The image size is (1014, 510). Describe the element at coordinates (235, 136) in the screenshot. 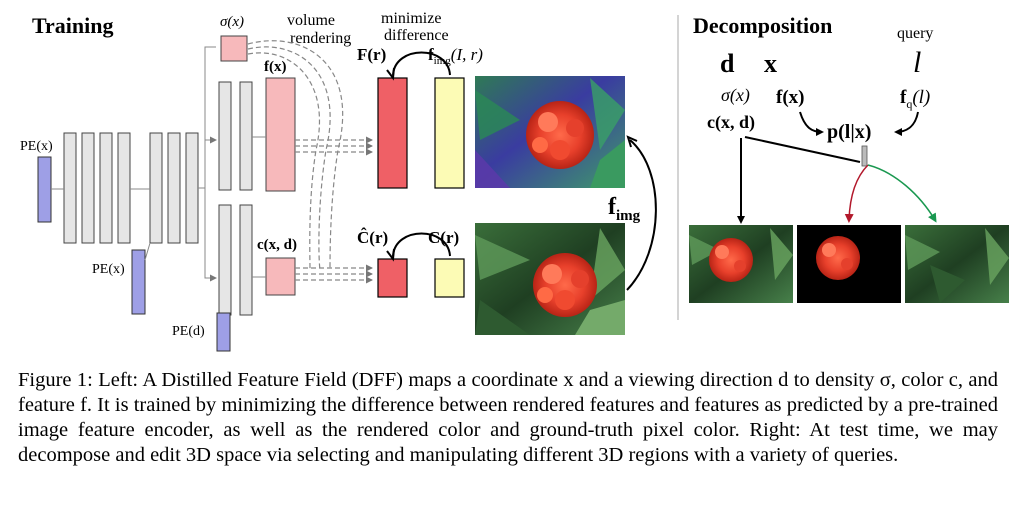

I see `feature-branch` at that location.